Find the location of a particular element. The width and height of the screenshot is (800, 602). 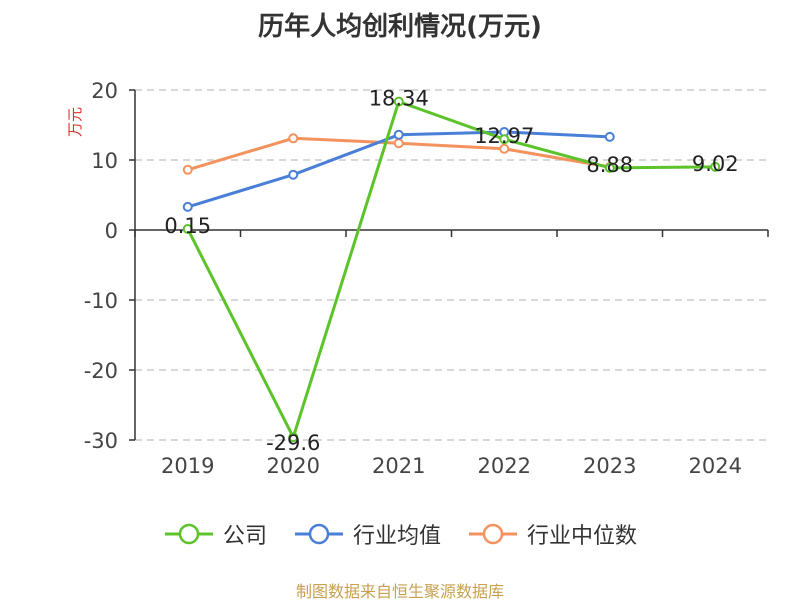

y-tick-label-20: 20 is located at coordinates (104, 91).